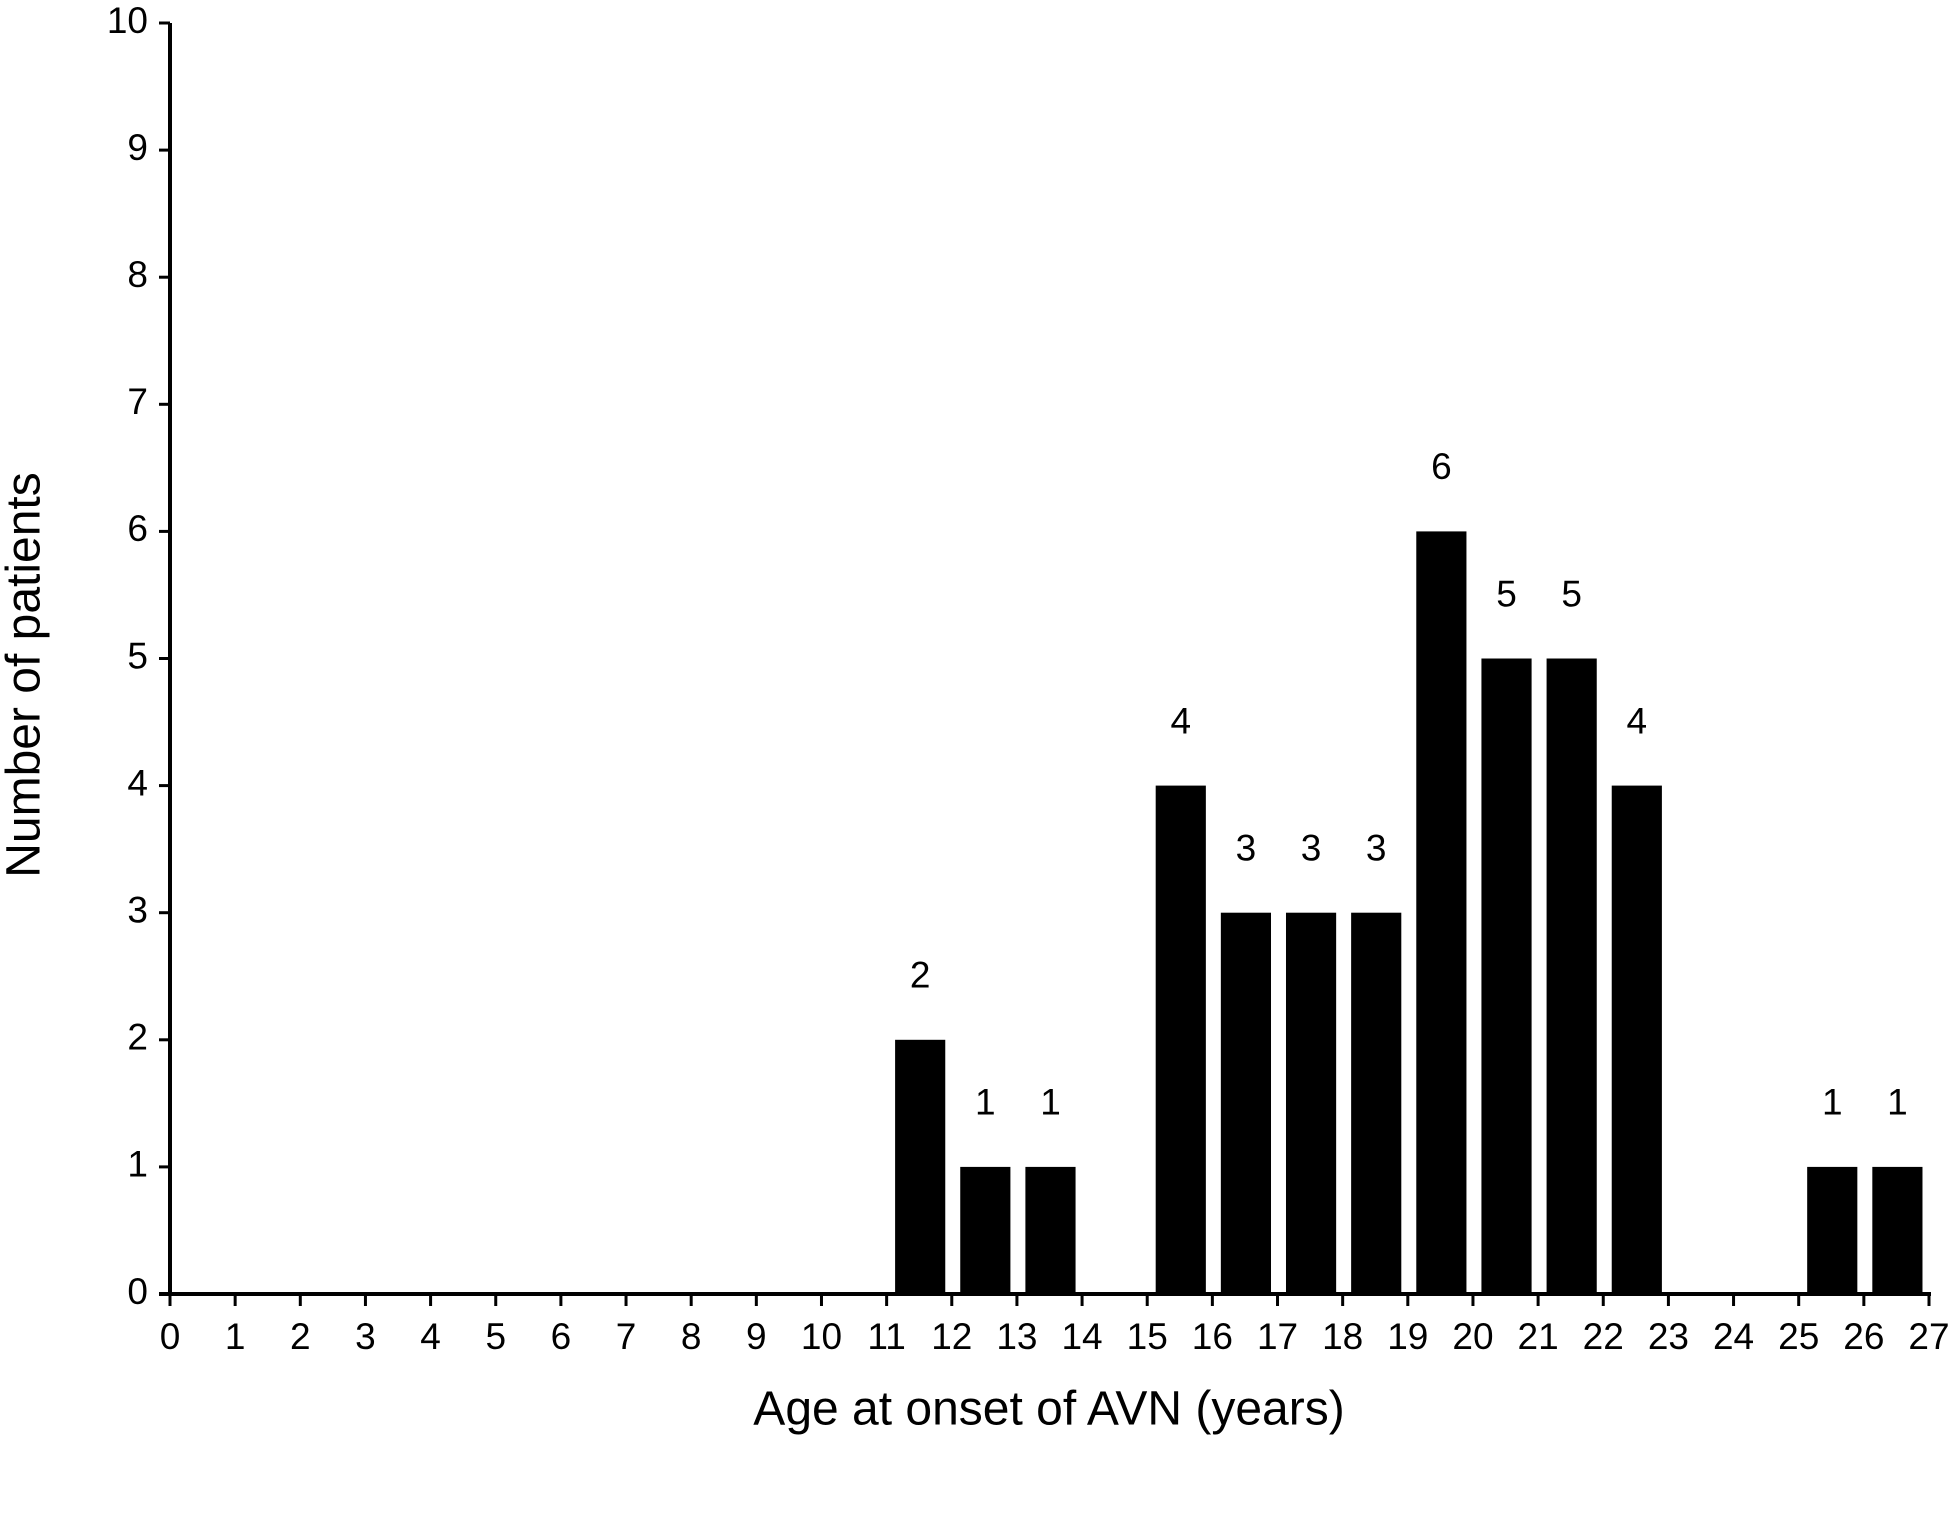  Describe the element at coordinates (25, 675) in the screenshot. I see `y-axis-label: Number of patients` at that location.